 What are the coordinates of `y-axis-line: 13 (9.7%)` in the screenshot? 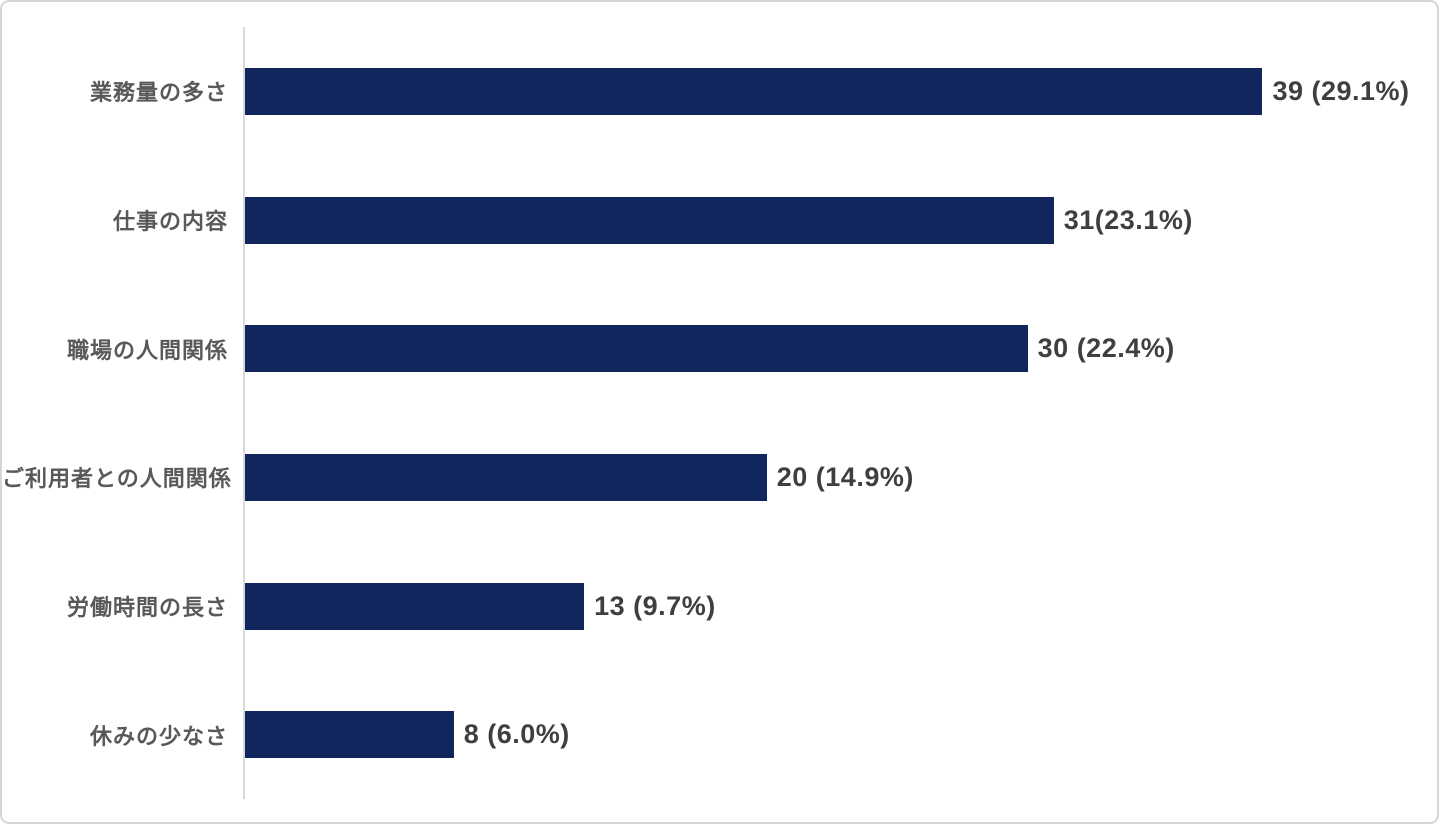 It's located at (831, 606).